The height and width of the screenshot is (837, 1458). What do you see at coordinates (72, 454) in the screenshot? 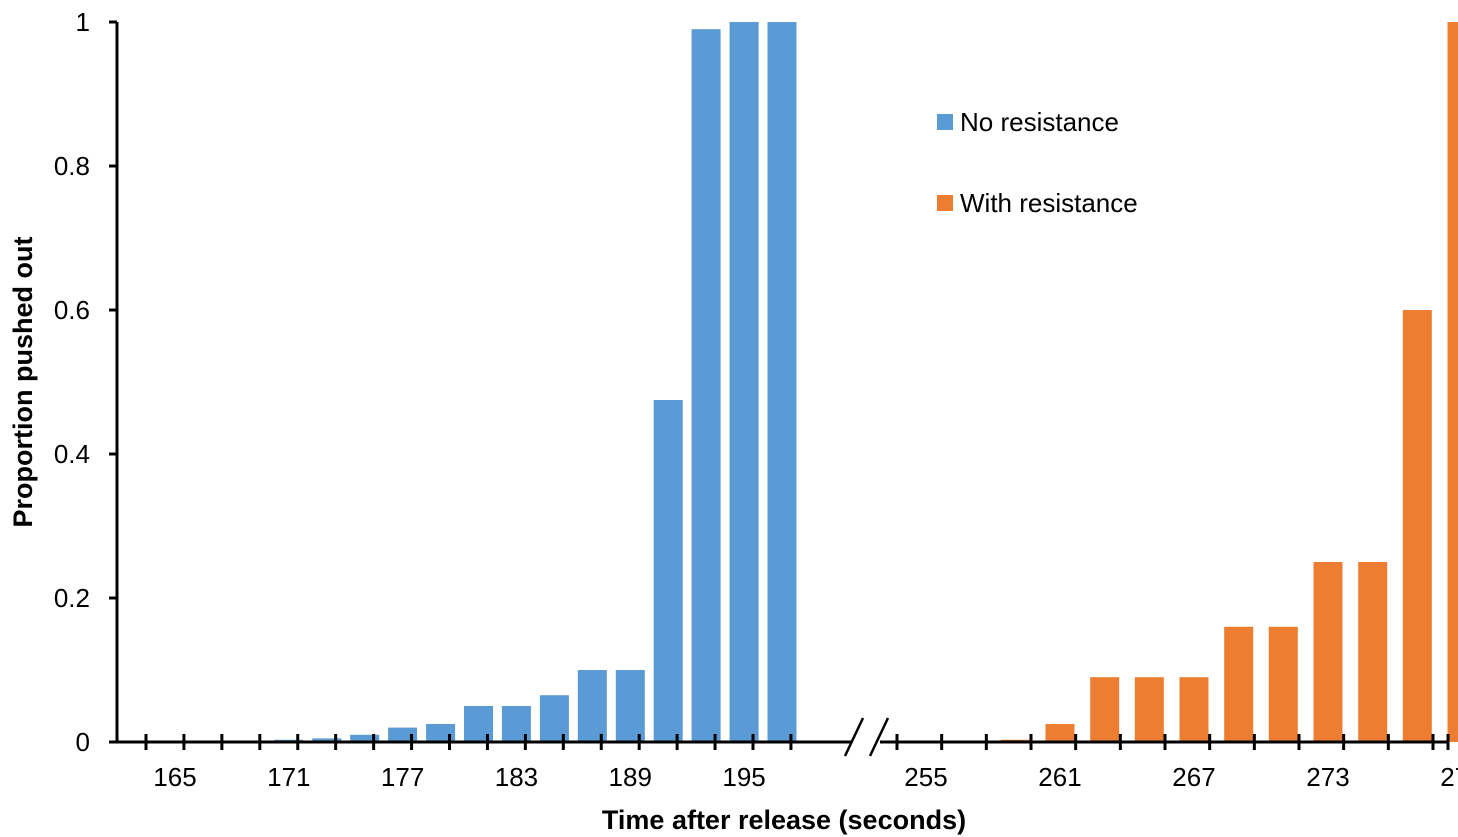
I see `y-tick-label: 0.4` at bounding box center [72, 454].